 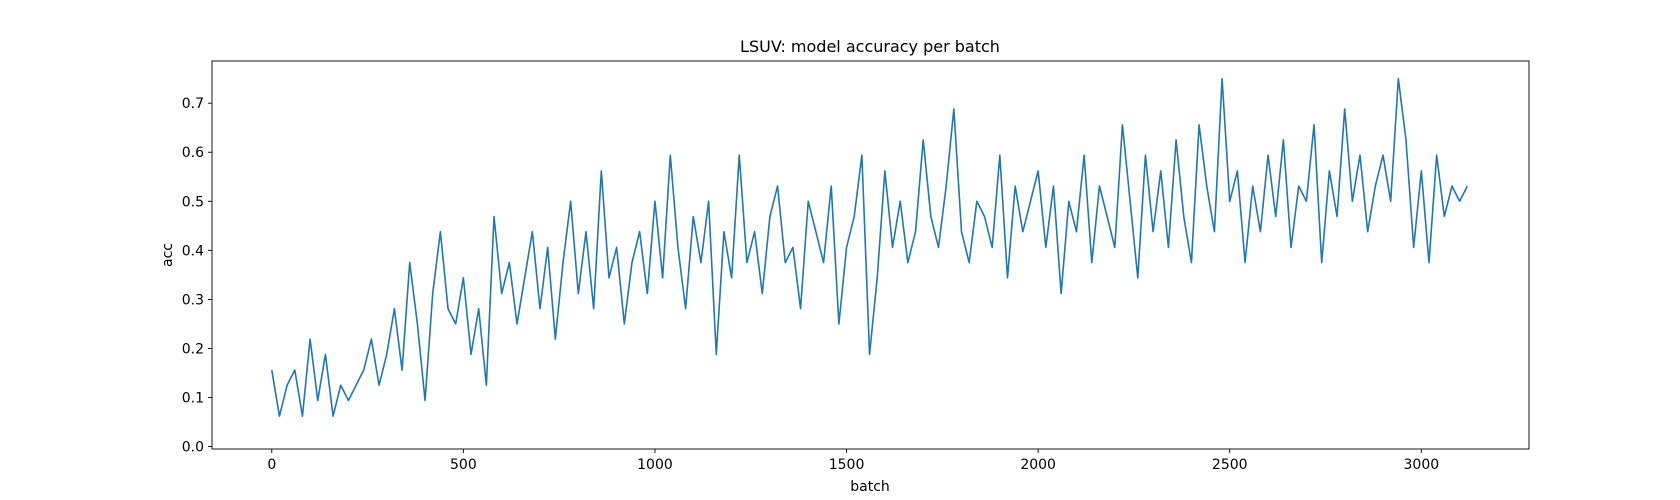 What do you see at coordinates (655, 465) in the screenshot?
I see `x-tick-label: 1000` at bounding box center [655, 465].